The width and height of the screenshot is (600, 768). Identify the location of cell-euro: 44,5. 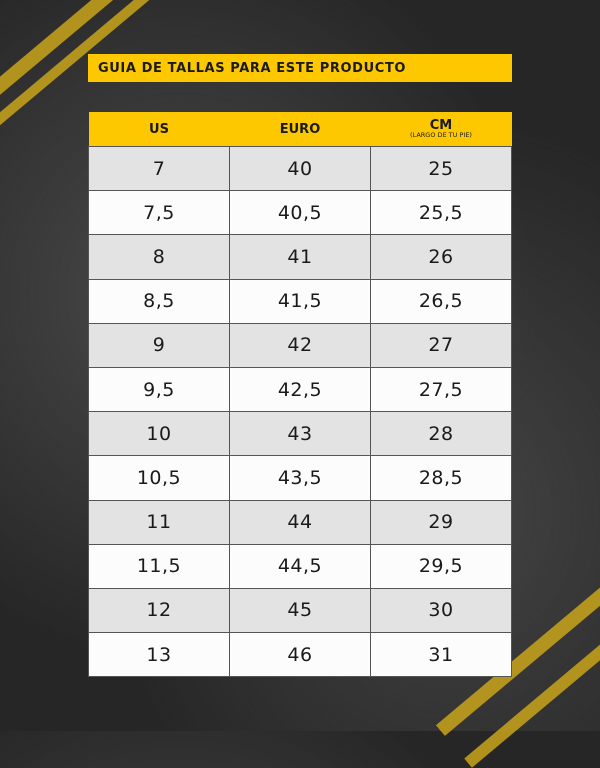
(300, 566).